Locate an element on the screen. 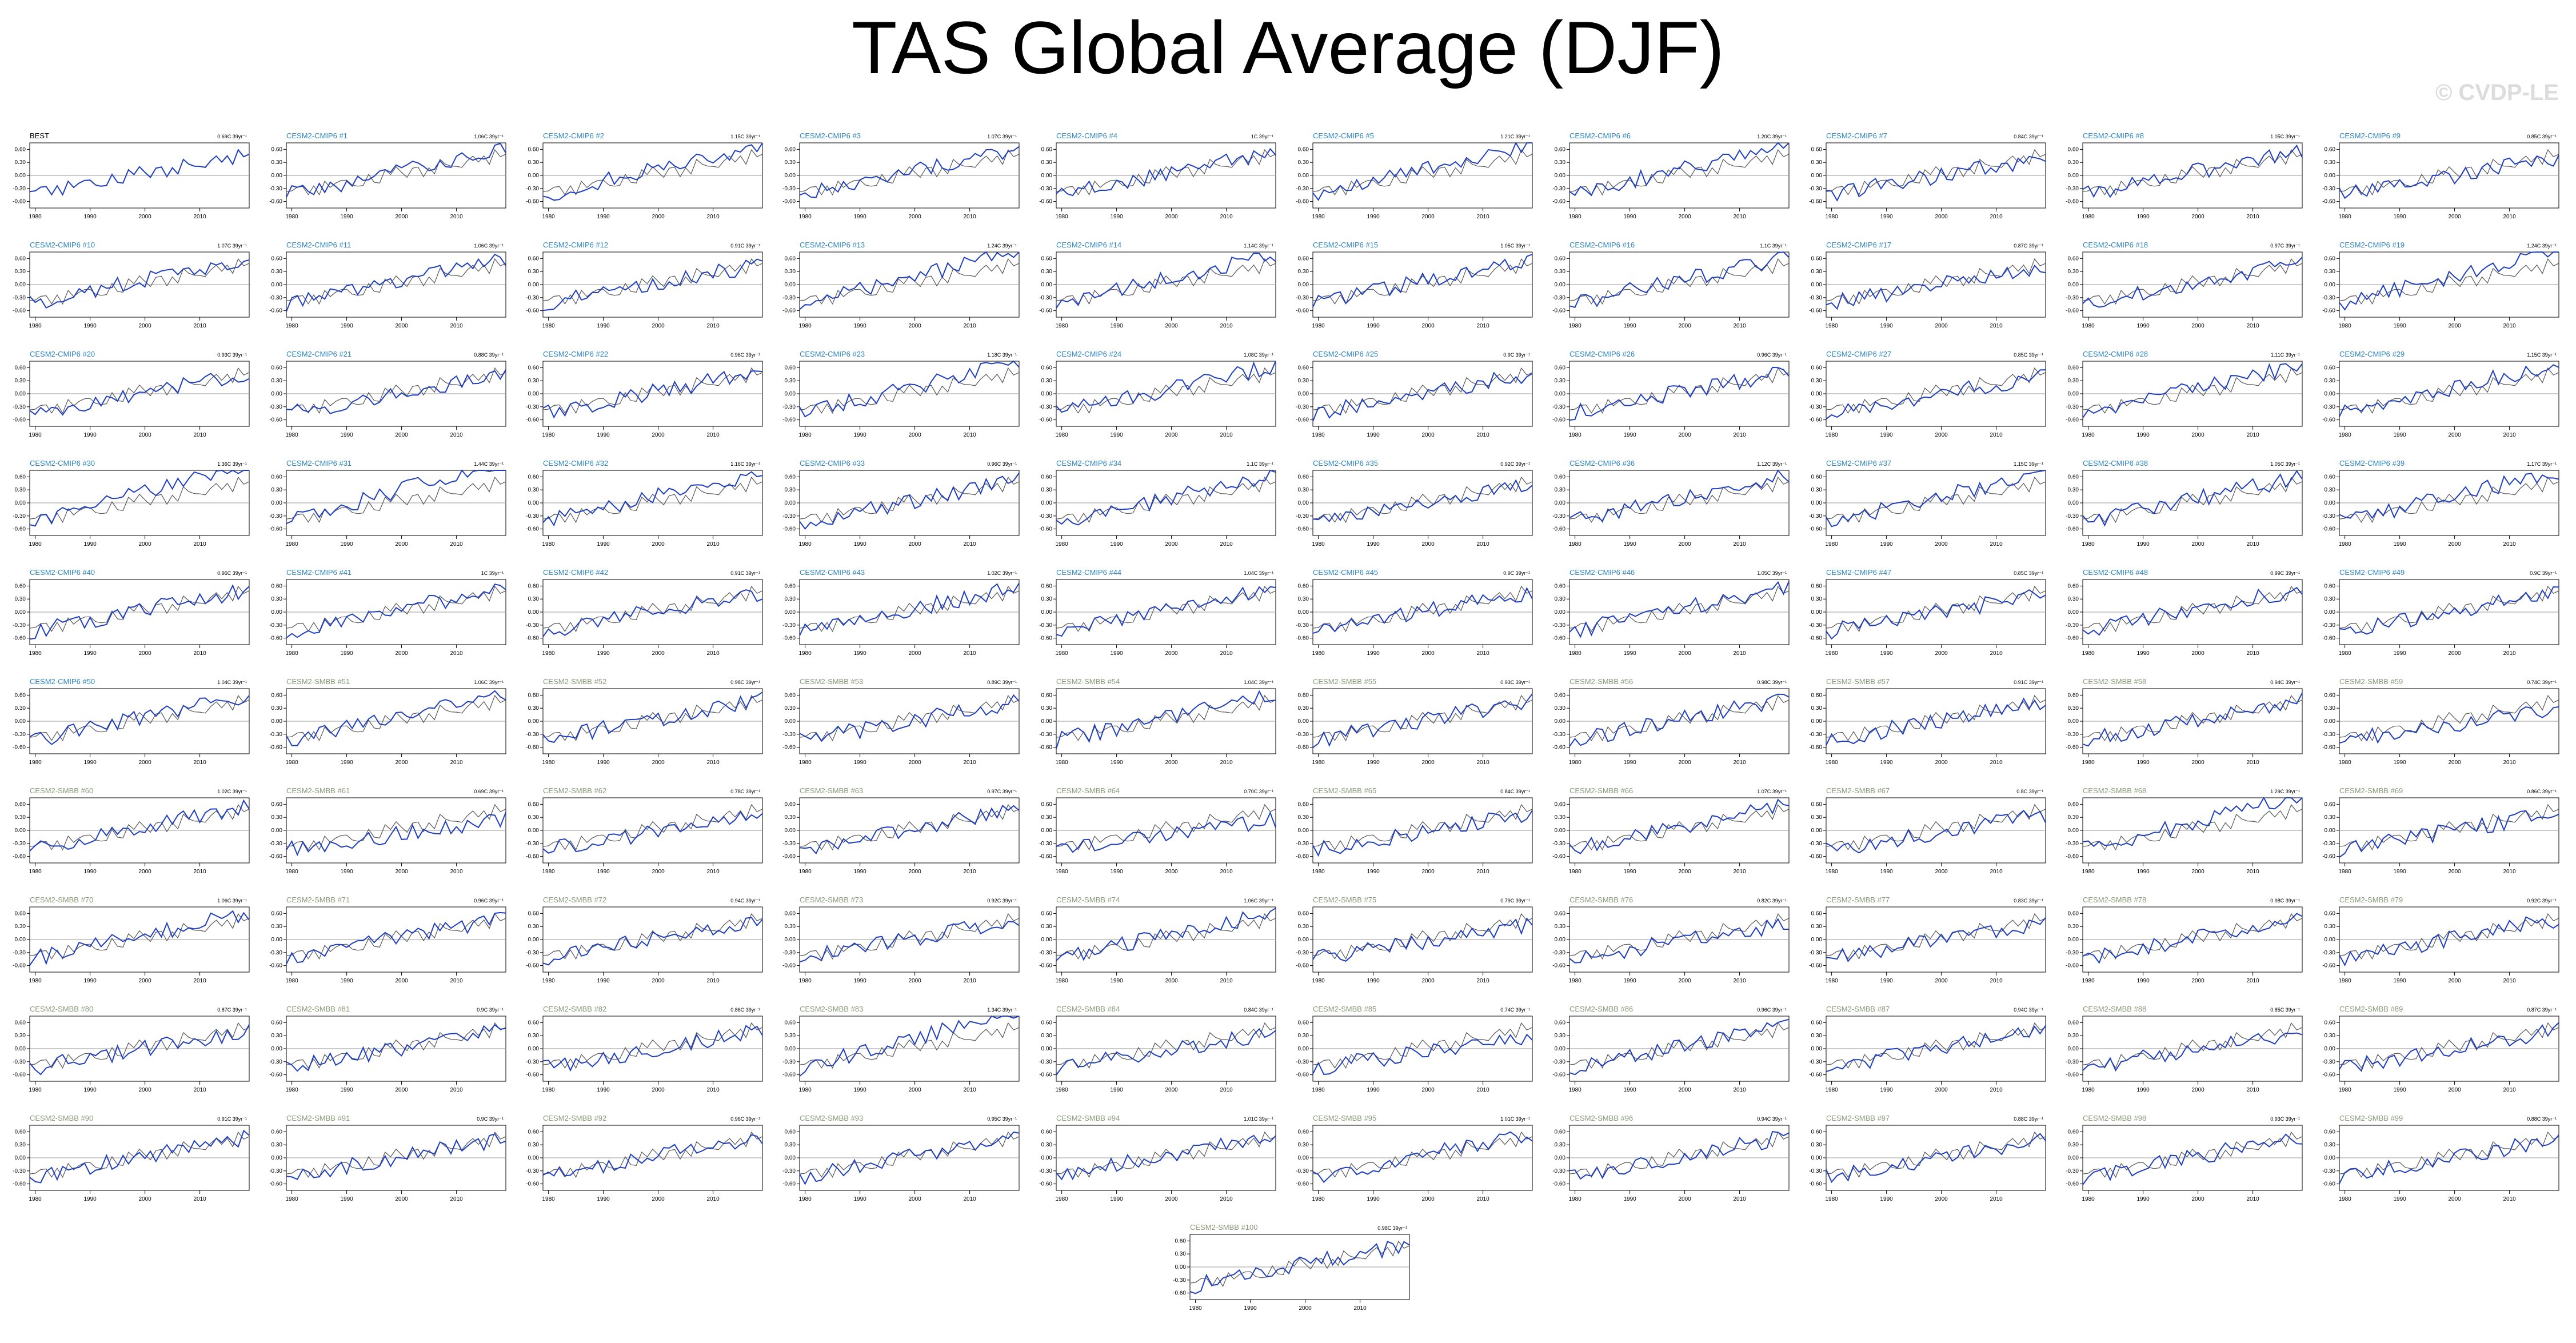  panel-title: CESM2-CMIP6 #38 is located at coordinates (2115, 463).